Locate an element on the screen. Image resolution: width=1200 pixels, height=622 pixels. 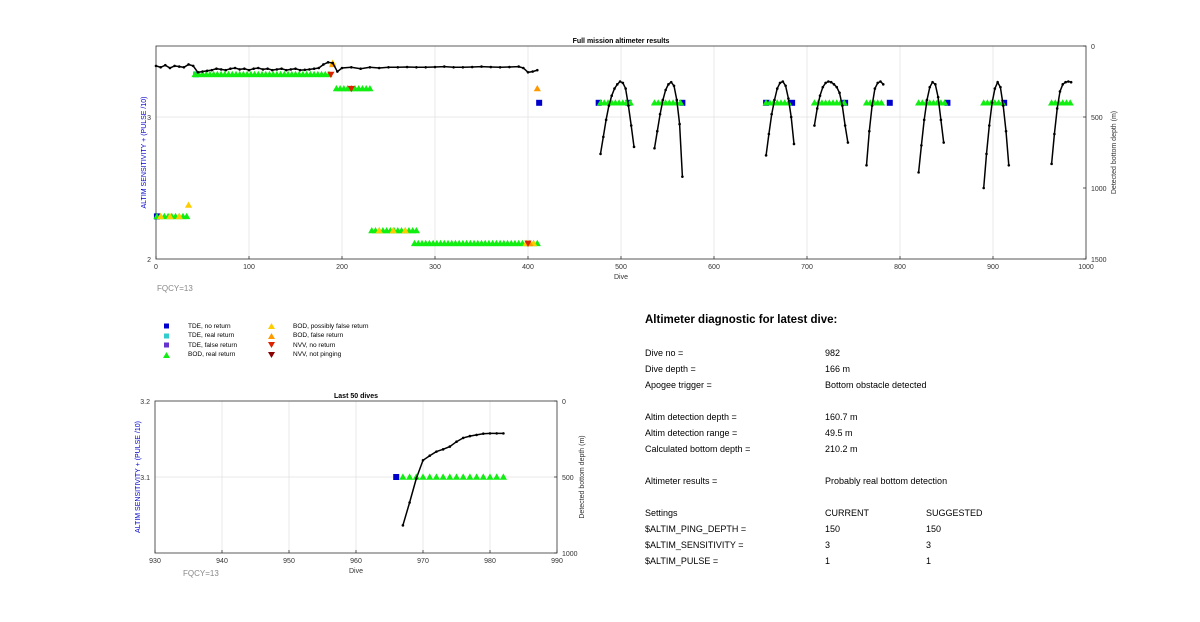
dive-depth-value: 166 m is located at coordinates (838, 369).